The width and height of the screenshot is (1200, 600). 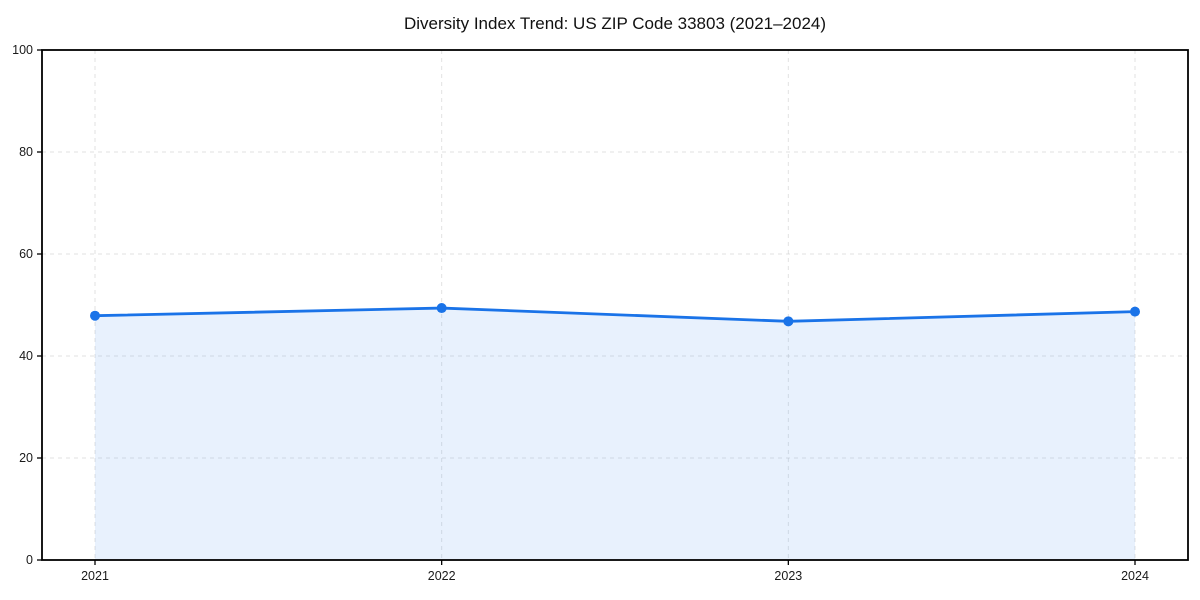 What do you see at coordinates (1135, 311) in the screenshot?
I see `data-point-2024` at bounding box center [1135, 311].